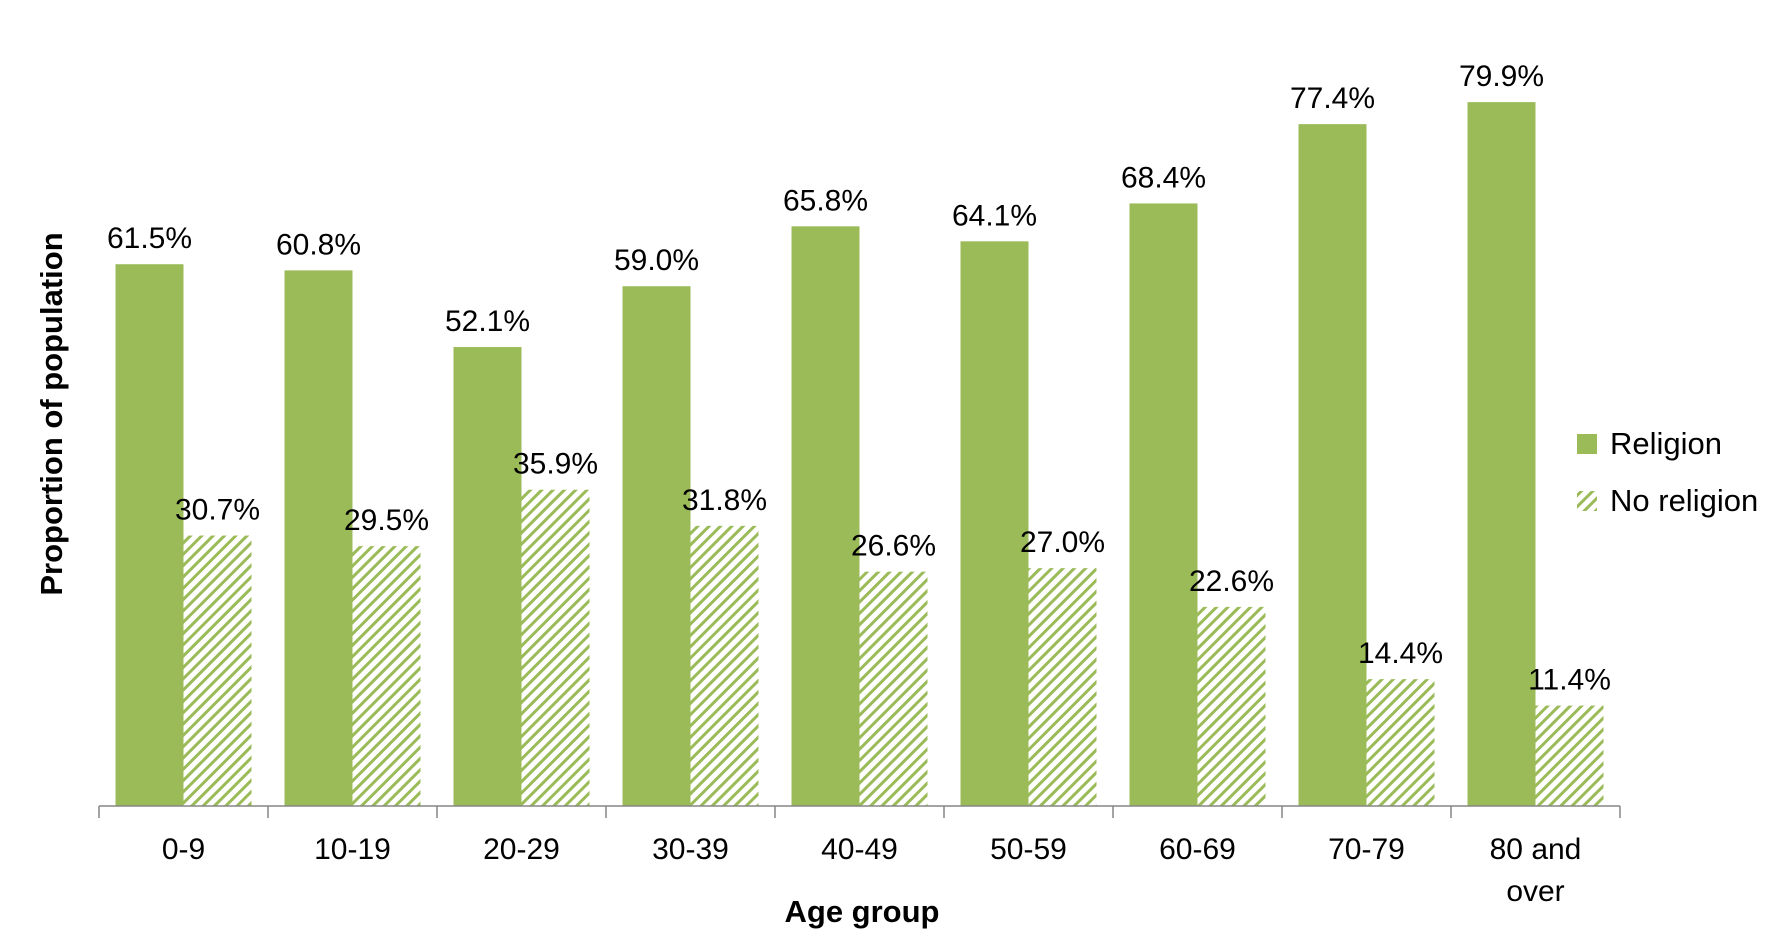  What do you see at coordinates (1666, 443) in the screenshot?
I see `legend-label-religion: Religion` at bounding box center [1666, 443].